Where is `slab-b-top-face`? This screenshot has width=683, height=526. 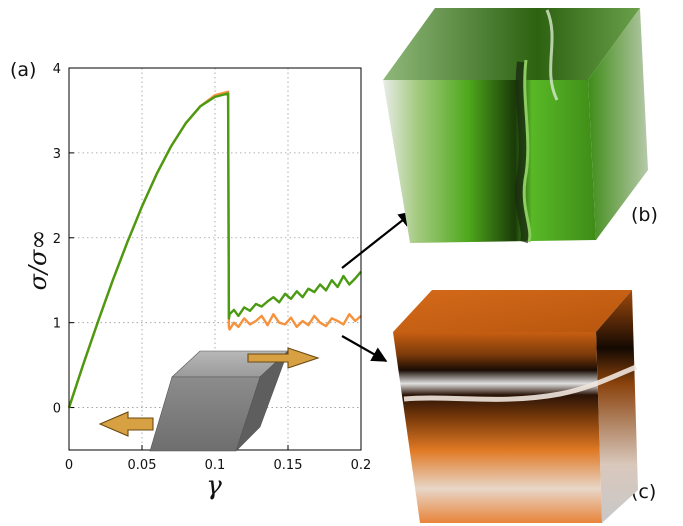
slab-b-top-face is located at coordinates (511, 44).